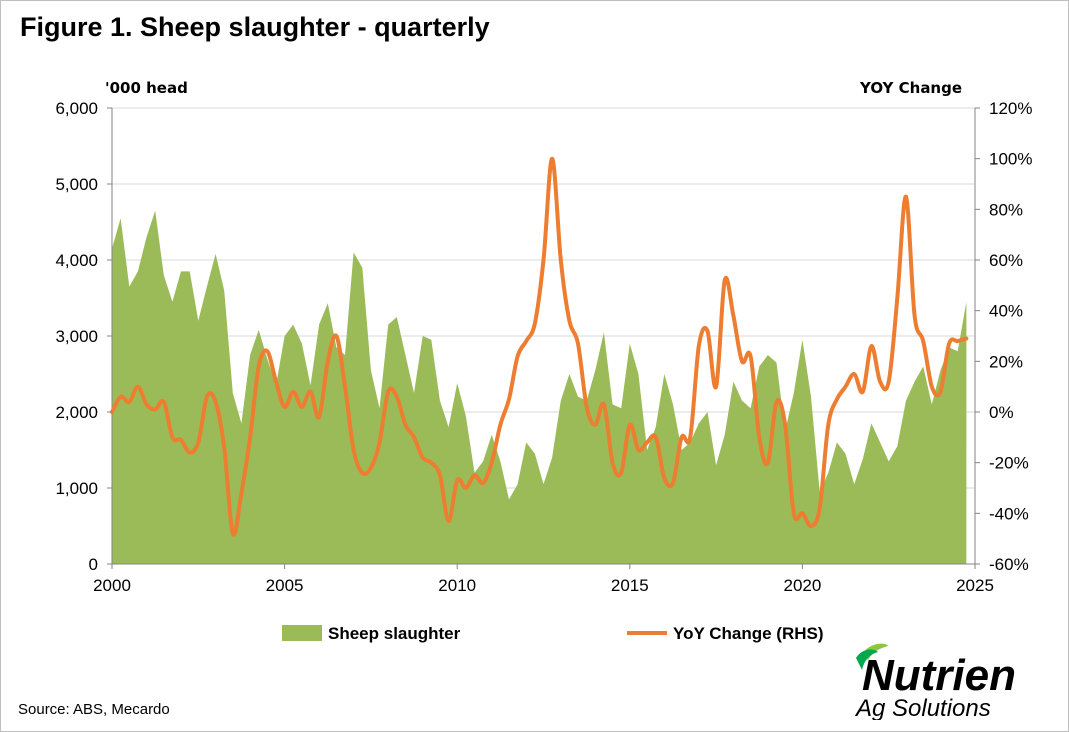 This screenshot has width=1069, height=732. I want to click on y-tick-label-right: -40%, so click(1009, 513).